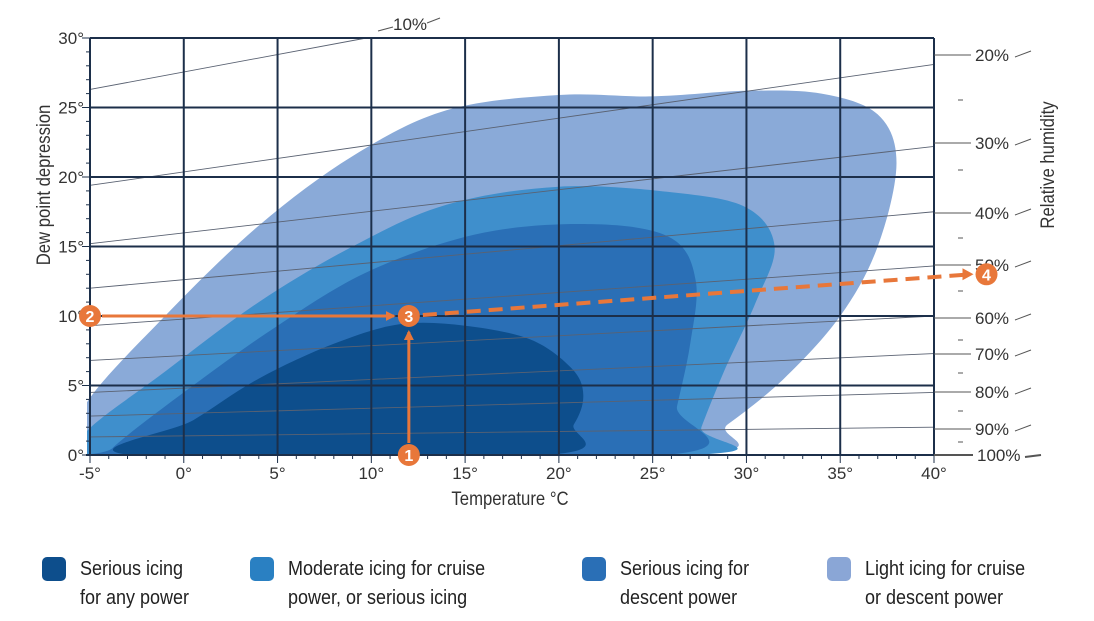  Describe the element at coordinates (71, 108) in the screenshot. I see `y-tick-label: 25°` at that location.